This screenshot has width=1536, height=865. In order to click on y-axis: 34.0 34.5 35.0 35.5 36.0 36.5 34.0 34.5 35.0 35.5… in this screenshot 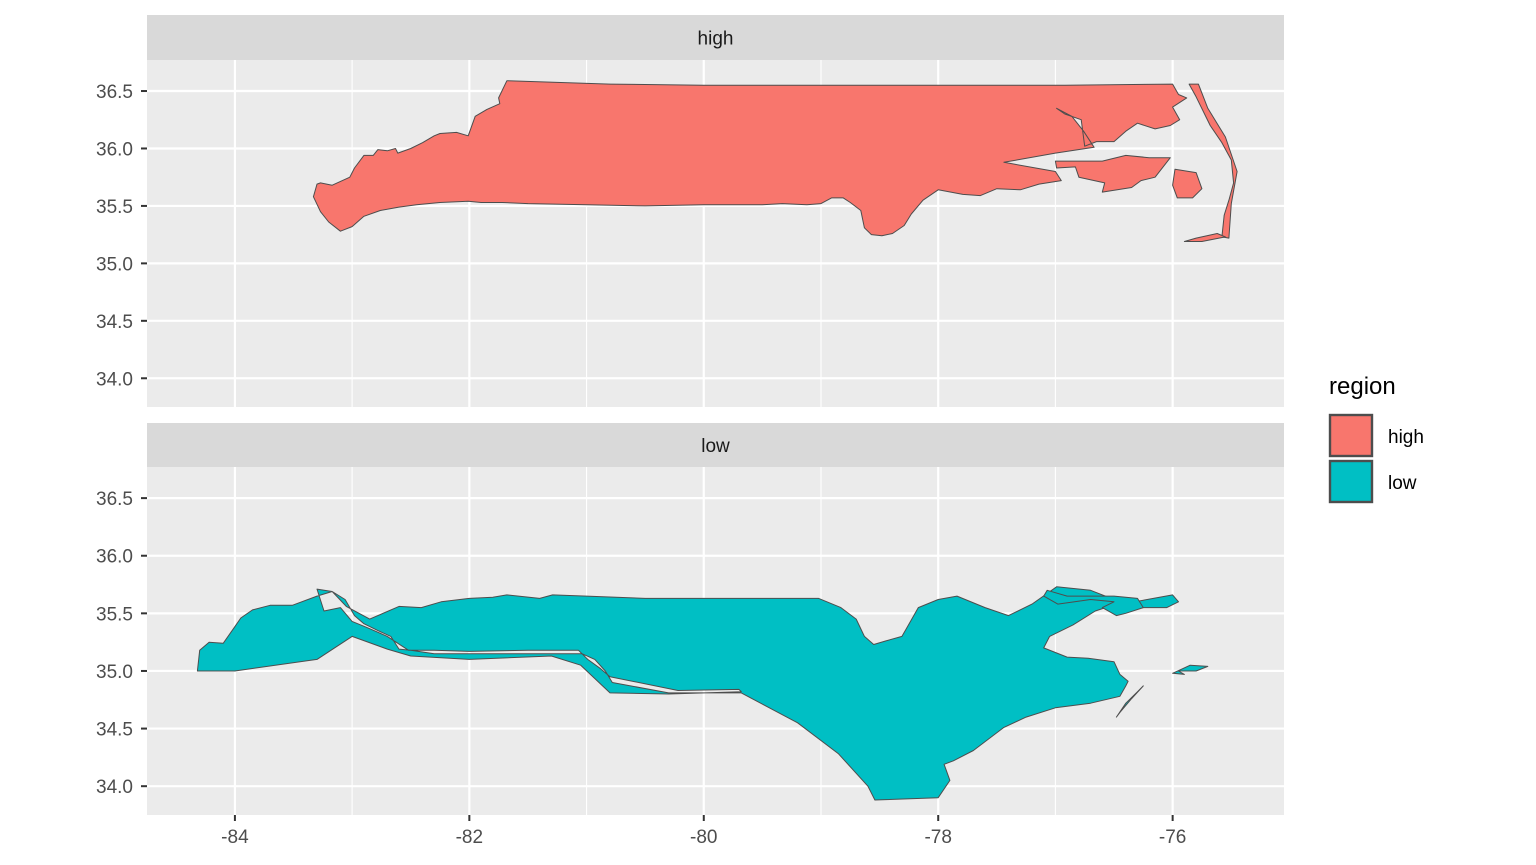, I will do `click(121, 440)`.